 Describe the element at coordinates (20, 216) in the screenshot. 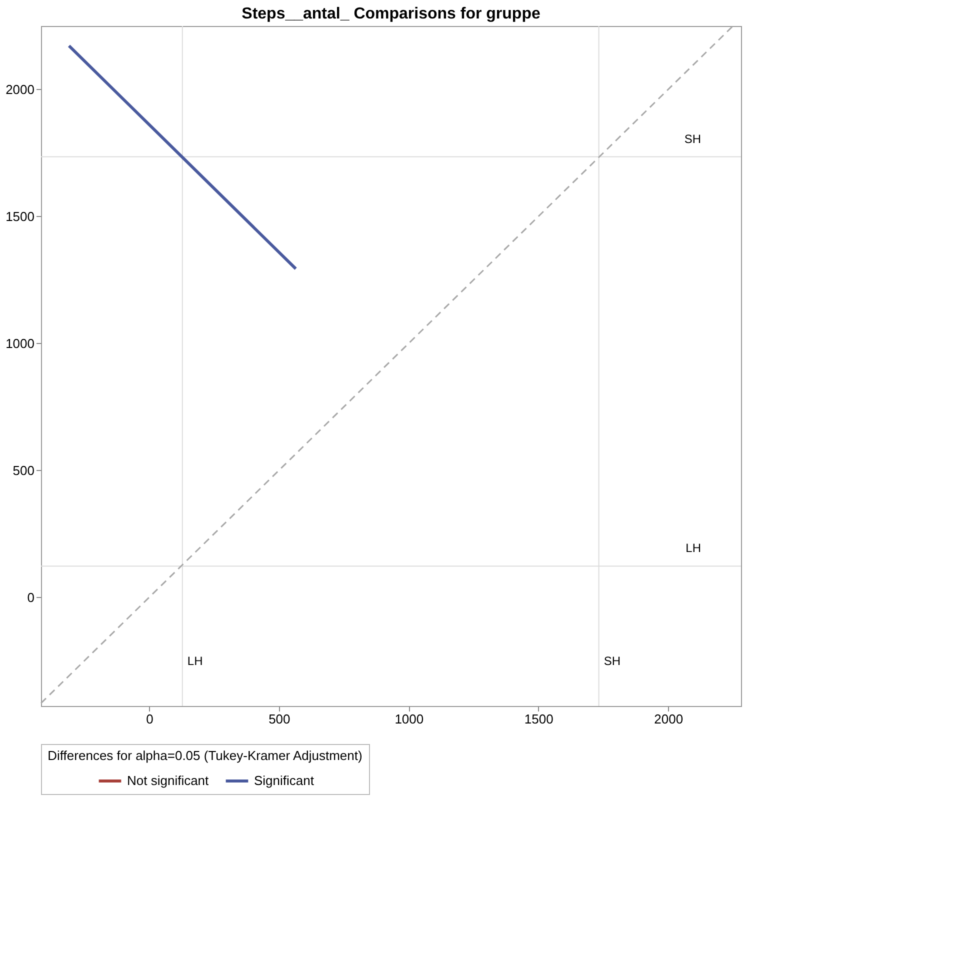

I see `y-tick-label: 1500` at that location.